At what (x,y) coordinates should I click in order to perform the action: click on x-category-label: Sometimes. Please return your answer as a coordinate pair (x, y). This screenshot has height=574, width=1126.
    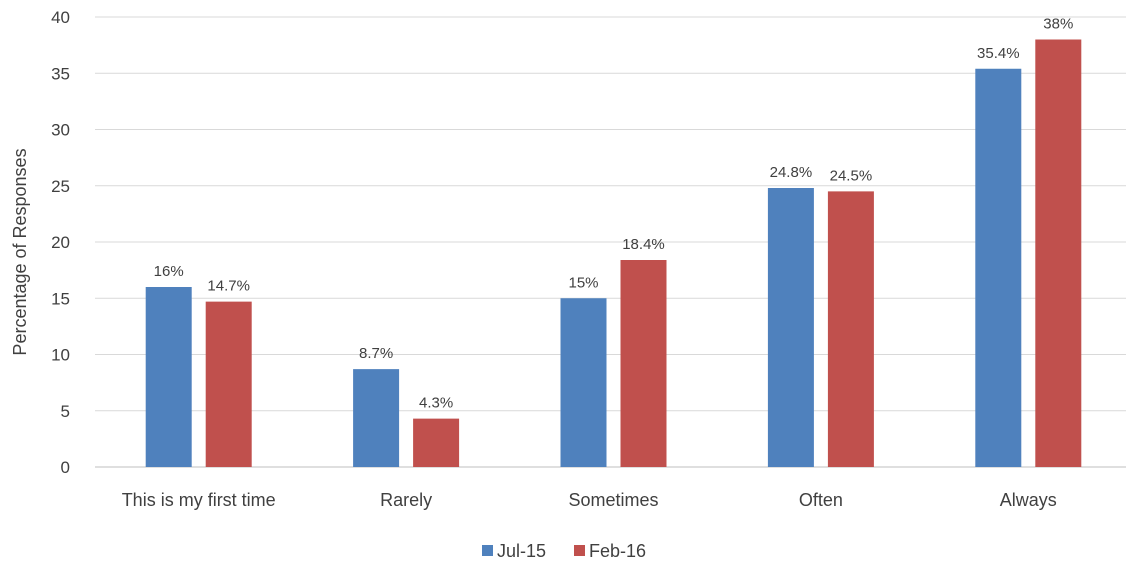
    Looking at the image, I should click on (613, 500).